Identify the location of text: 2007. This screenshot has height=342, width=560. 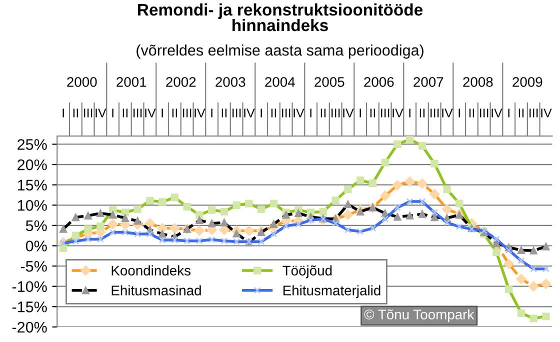
(429, 82).